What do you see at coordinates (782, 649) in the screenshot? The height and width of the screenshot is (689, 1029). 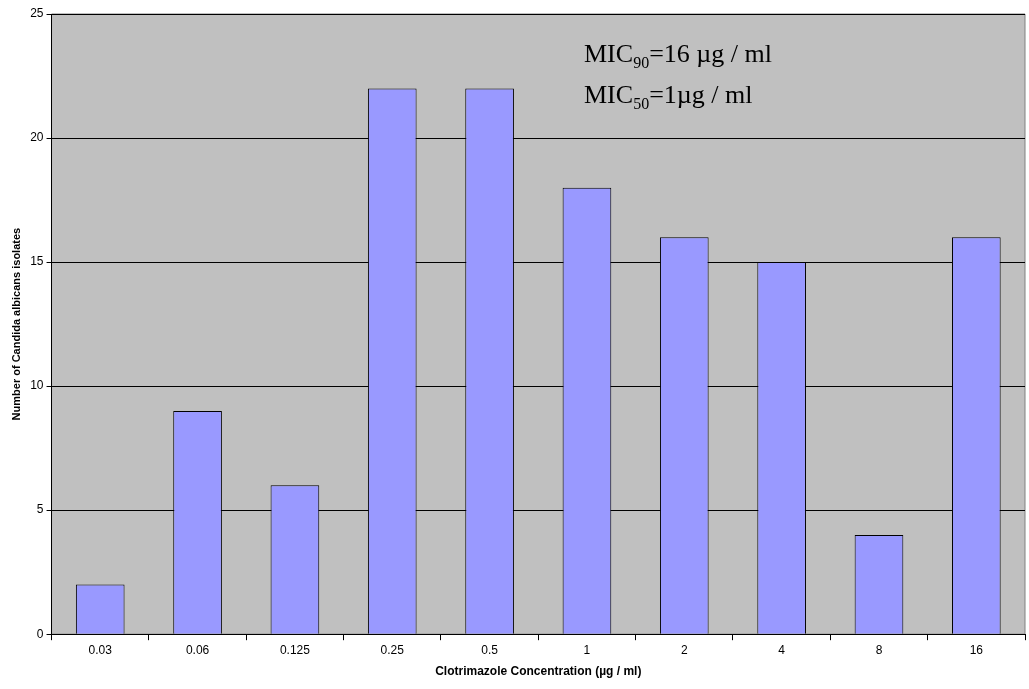 I see `x-tick-label: 4` at bounding box center [782, 649].